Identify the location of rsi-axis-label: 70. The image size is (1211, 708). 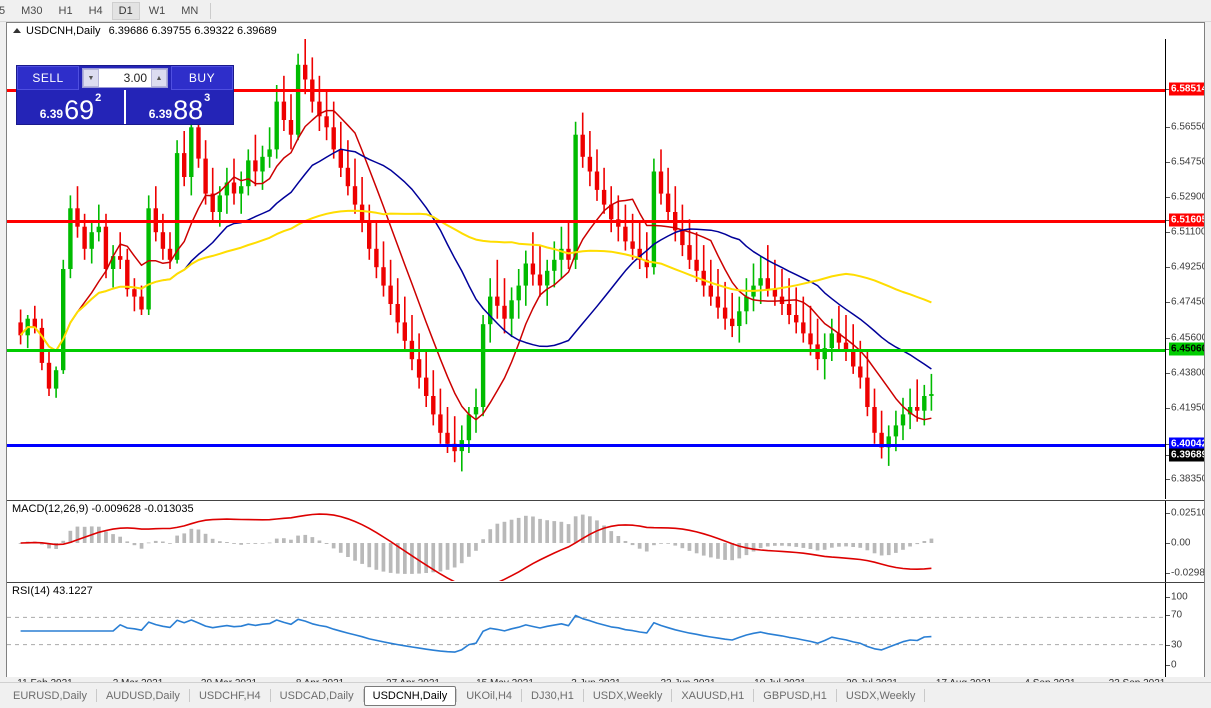
(1177, 615).